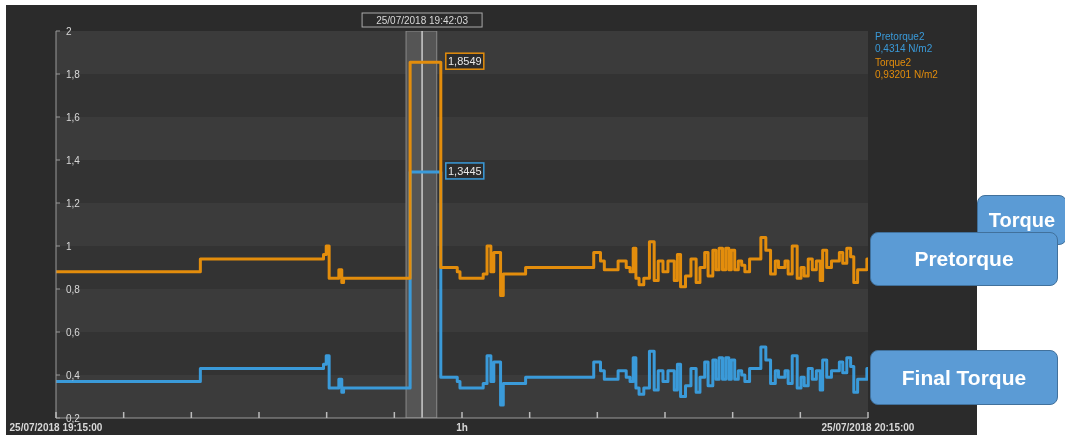  Describe the element at coordinates (73, 289) in the screenshot. I see `y-tick-label: 0,8` at that location.